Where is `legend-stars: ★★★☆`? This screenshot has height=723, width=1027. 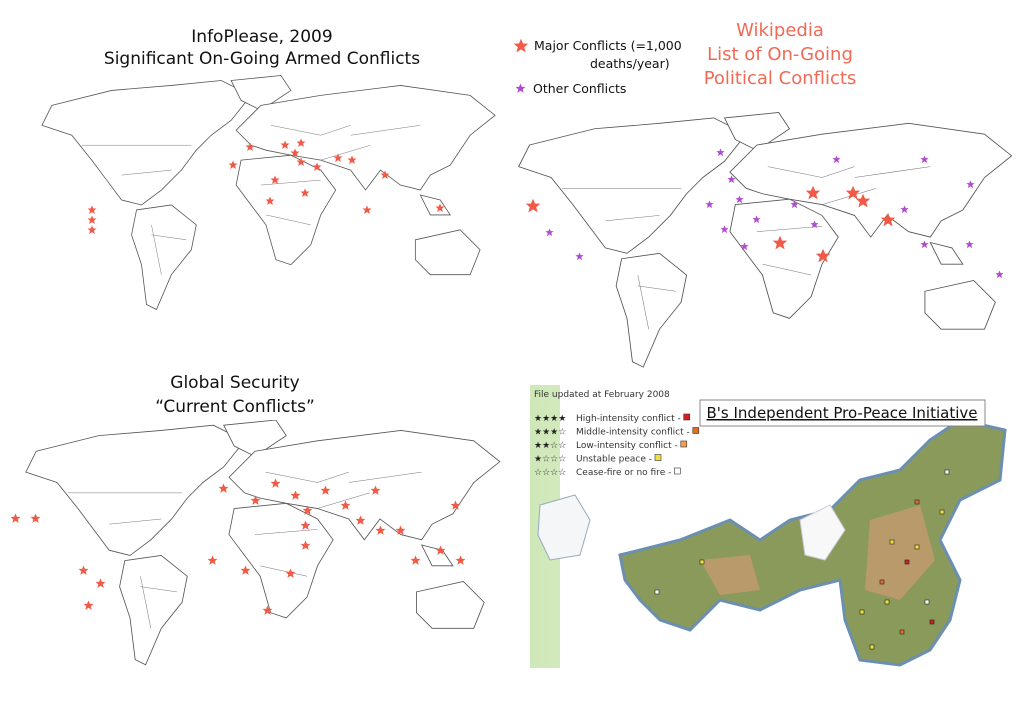
legend-stars: ★★★☆ is located at coordinates (550, 433).